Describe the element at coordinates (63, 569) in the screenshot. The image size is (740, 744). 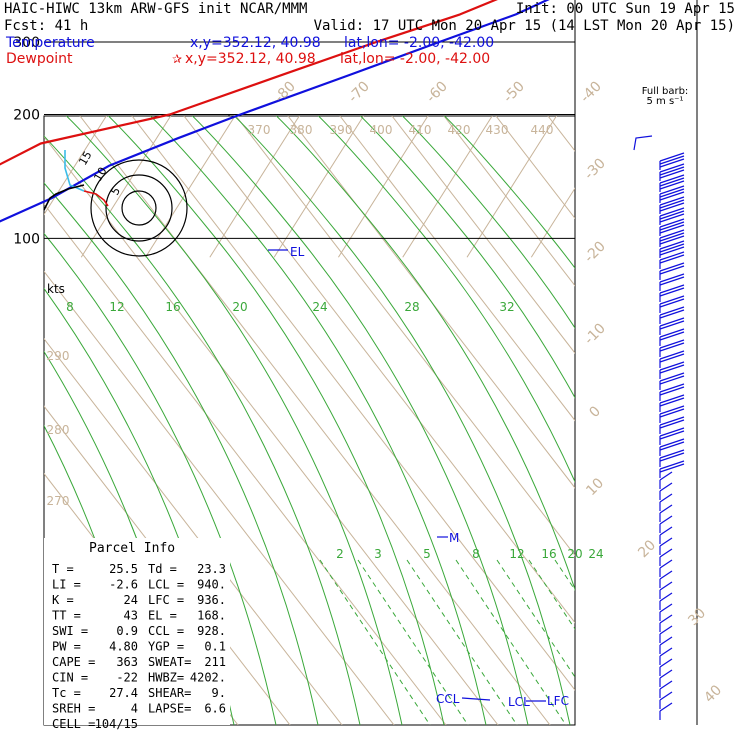
I see `parcel-label: T =` at that location.